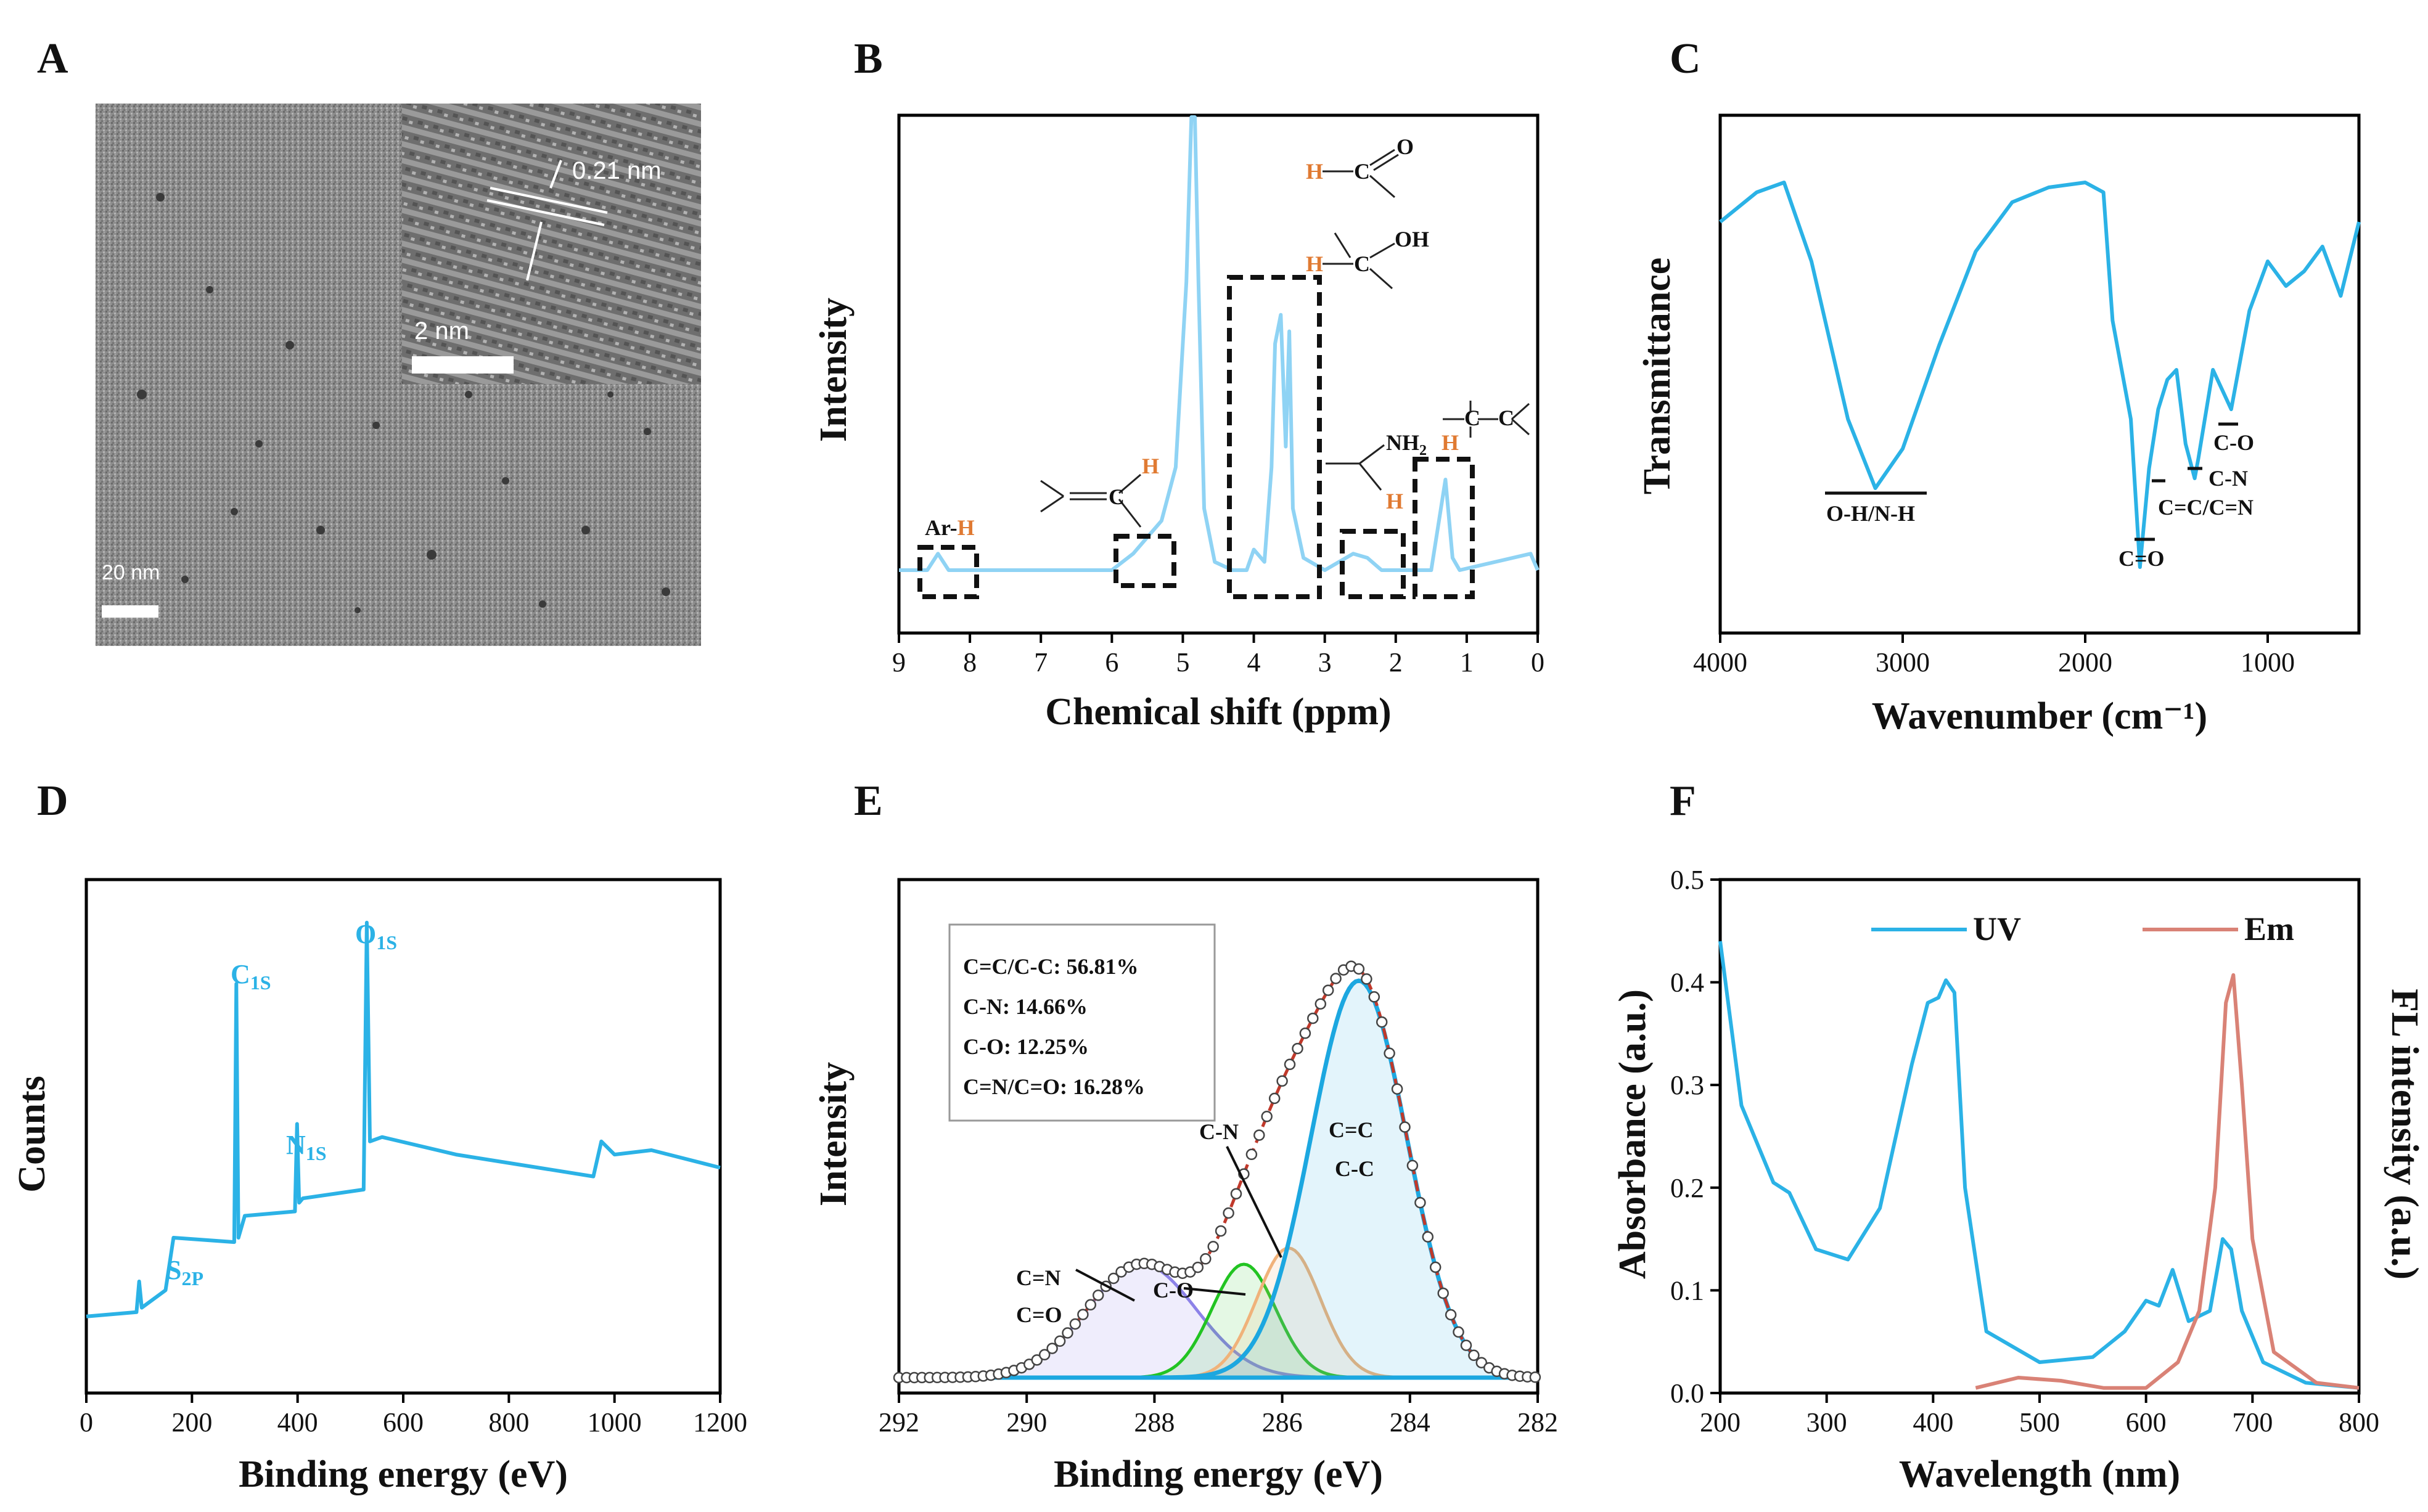 This screenshot has height=1512, width=2428. What do you see at coordinates (970, 662) in the screenshot?
I see `xtick-label: 8` at bounding box center [970, 662].